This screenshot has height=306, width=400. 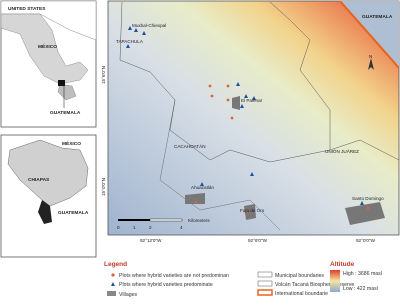 What do you see at coordinates (360, 289) in the screenshot?
I see `altitude-low: Low : 422 masl` at bounding box center [360, 289].